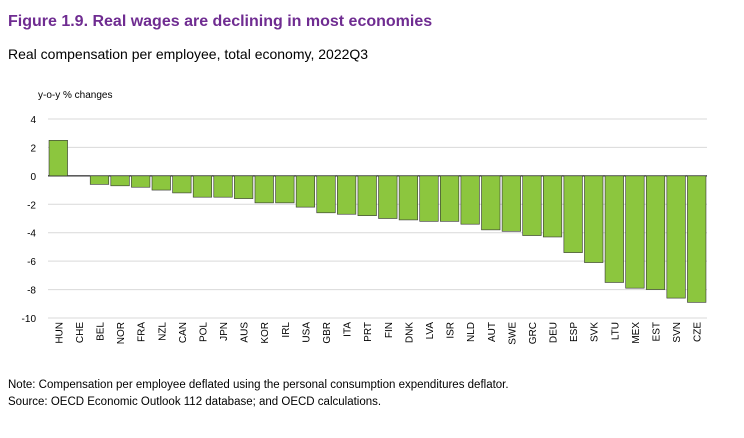 The width and height of the screenshot is (744, 438). Describe the element at coordinates (31, 234) in the screenshot. I see `y-tick-label: -4` at that location.